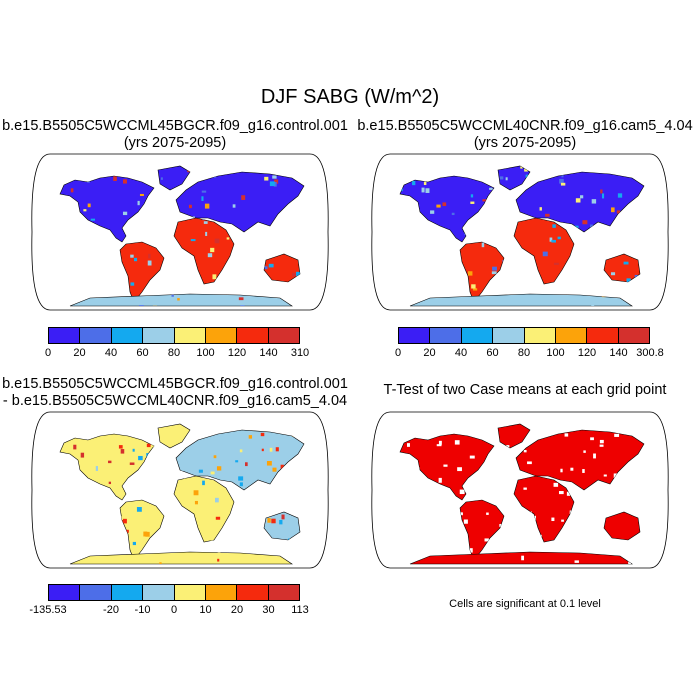 Image resolution: width=700 pixels, height=700 pixels. What do you see at coordinates (300, 610) in the screenshot?
I see `colorbar-tick-label: 113` at bounding box center [300, 610].